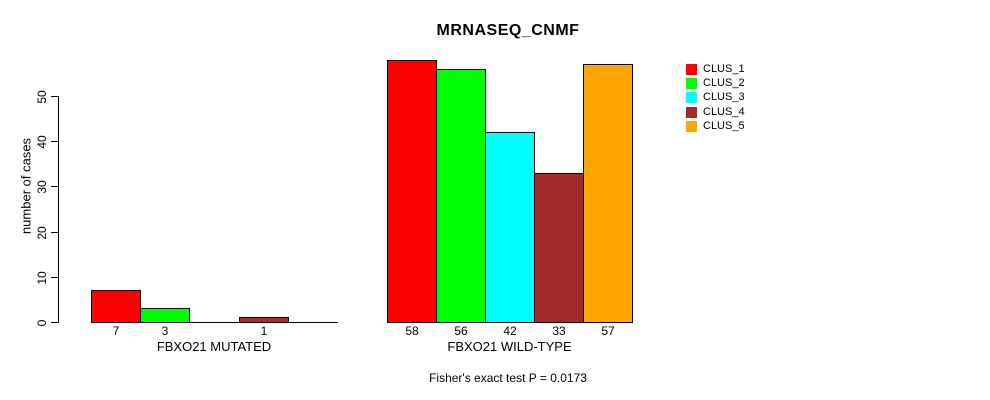 This screenshot has width=990, height=400. What do you see at coordinates (724, 69) in the screenshot?
I see `legend-label: CLUS_1` at bounding box center [724, 69].